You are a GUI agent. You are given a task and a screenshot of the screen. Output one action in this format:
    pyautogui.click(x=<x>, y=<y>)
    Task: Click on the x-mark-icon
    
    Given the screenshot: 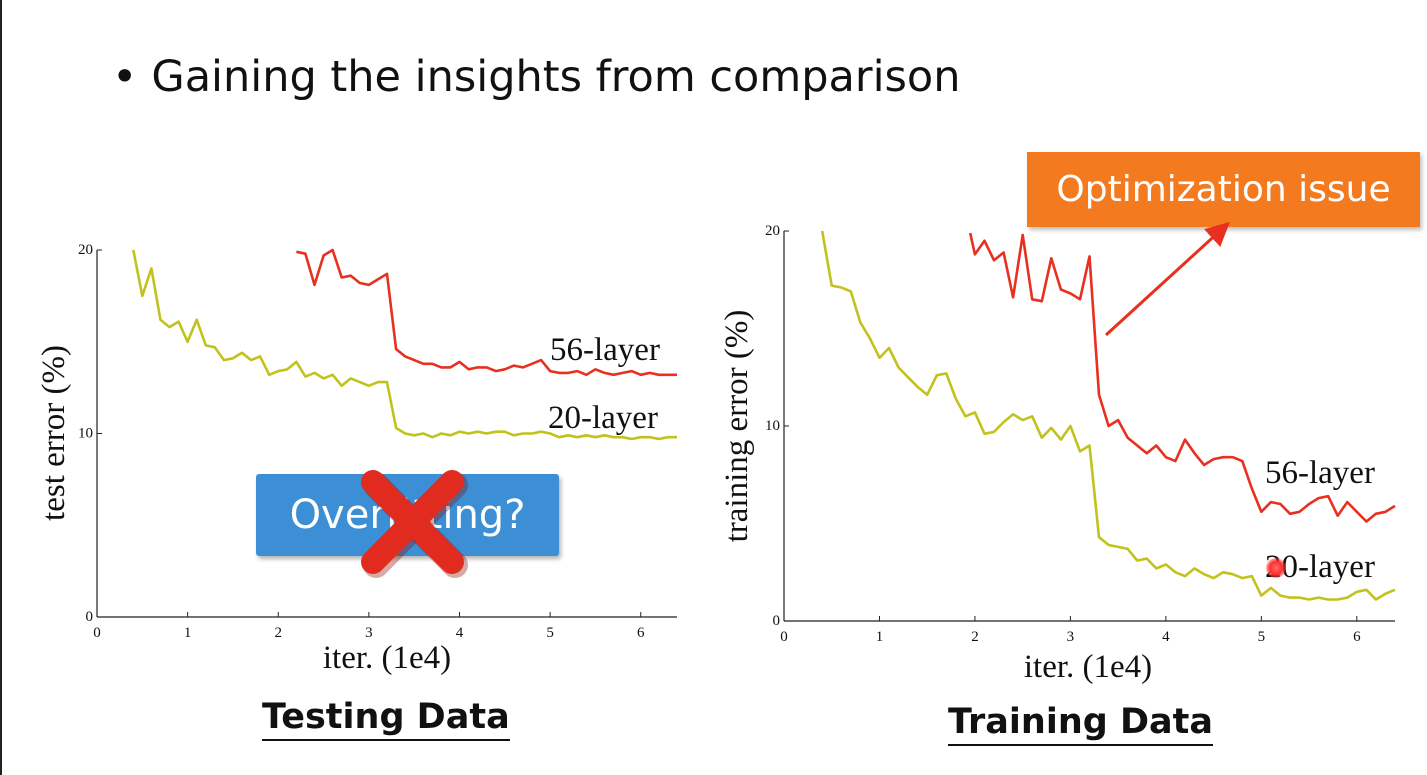 What is the action you would take?
    pyautogui.click(x=414, y=524)
    